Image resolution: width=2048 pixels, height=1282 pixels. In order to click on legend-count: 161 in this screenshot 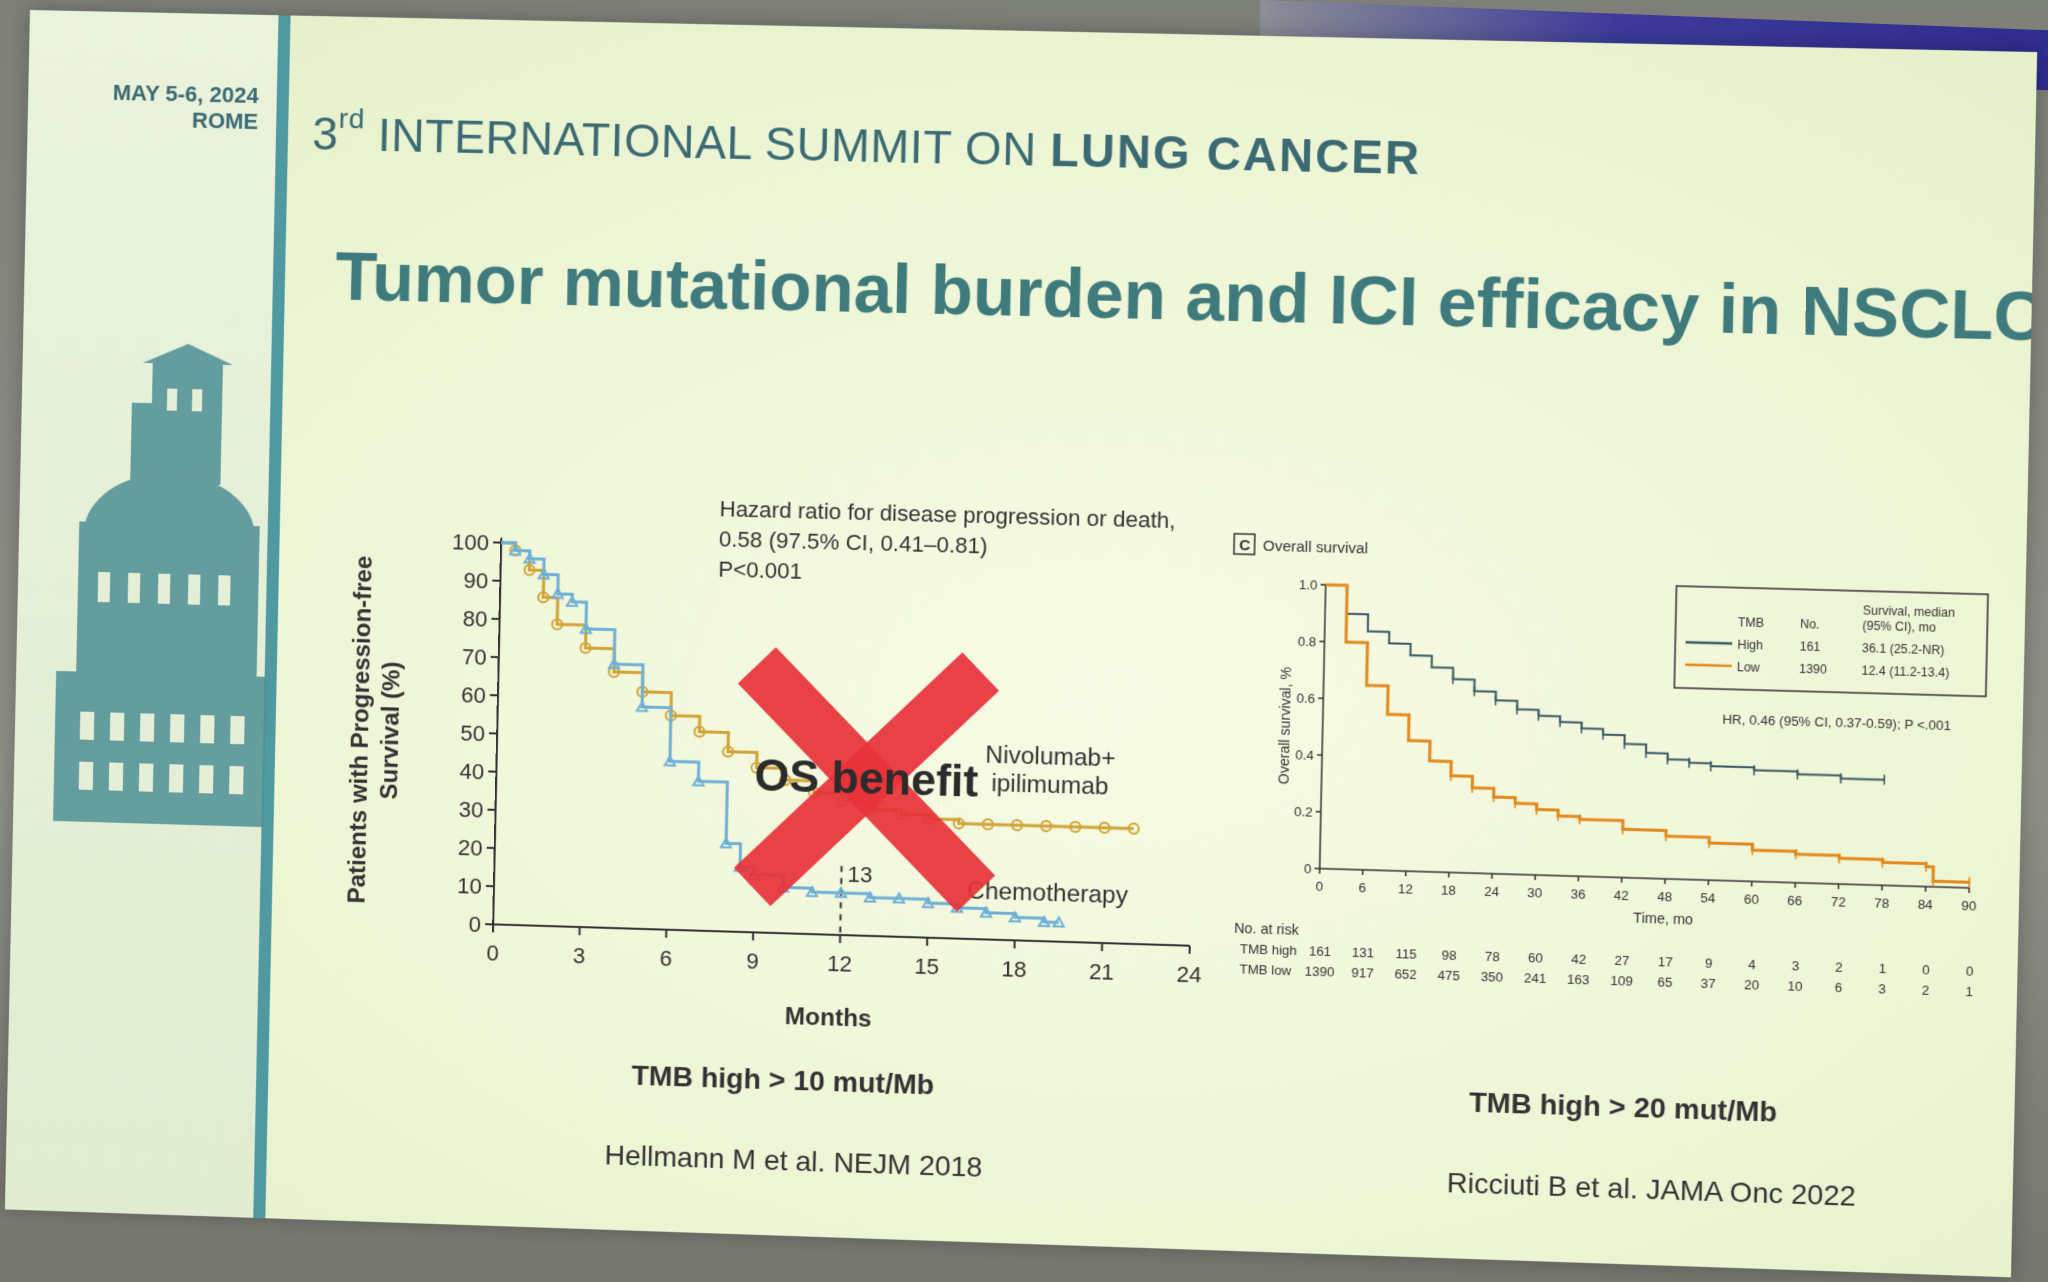, I will do `click(1809, 646)`.